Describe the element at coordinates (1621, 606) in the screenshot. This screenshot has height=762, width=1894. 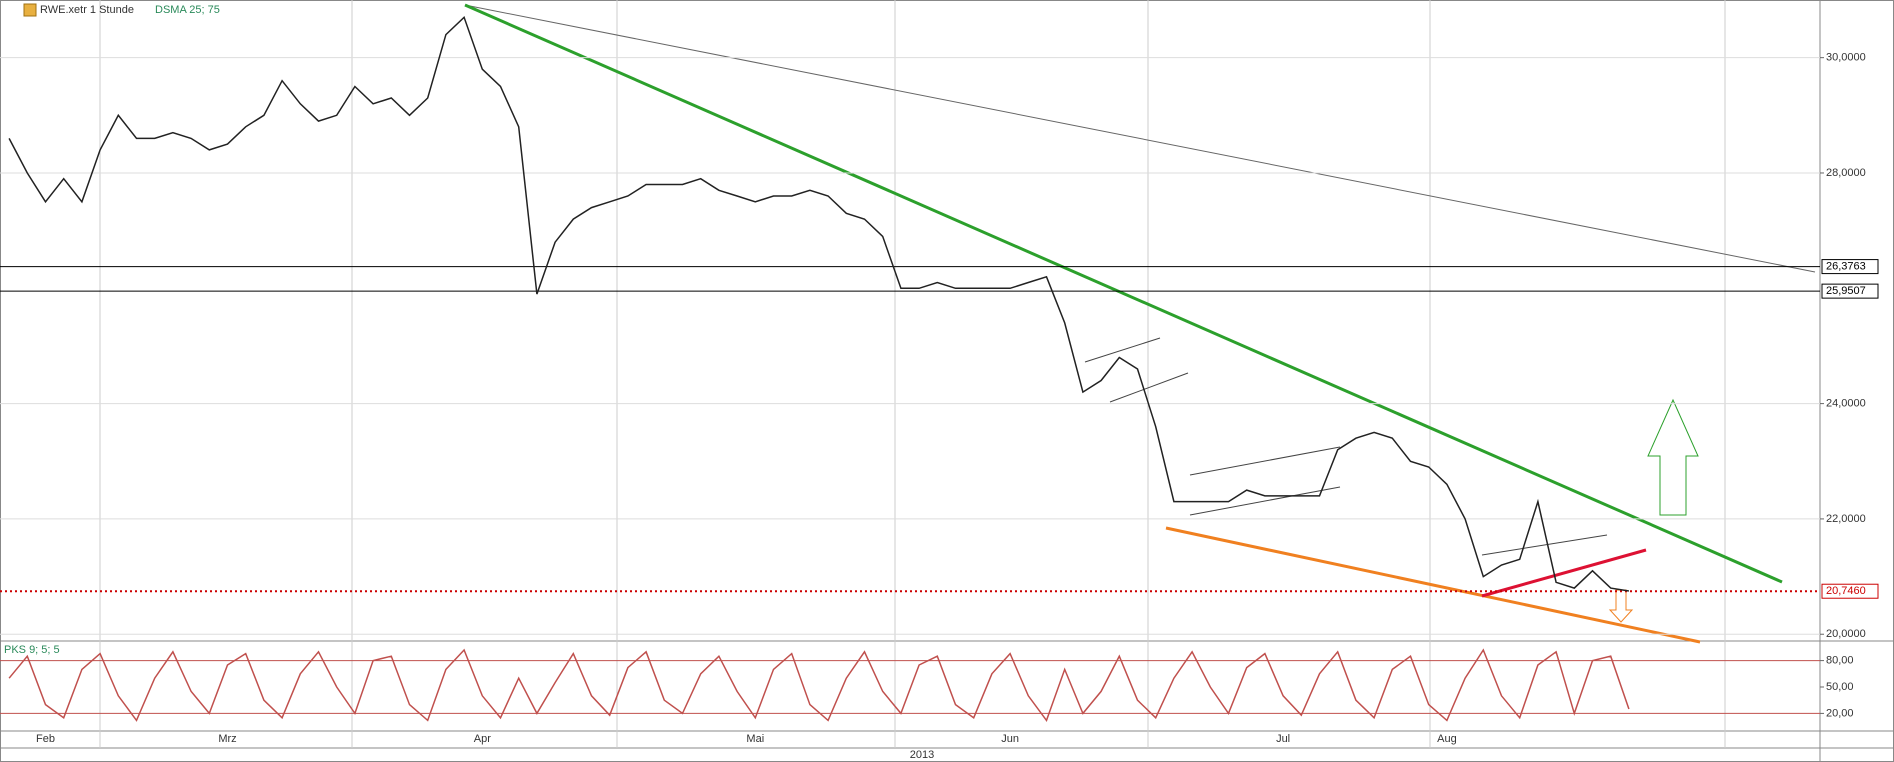
I see `down-arrow` at that location.